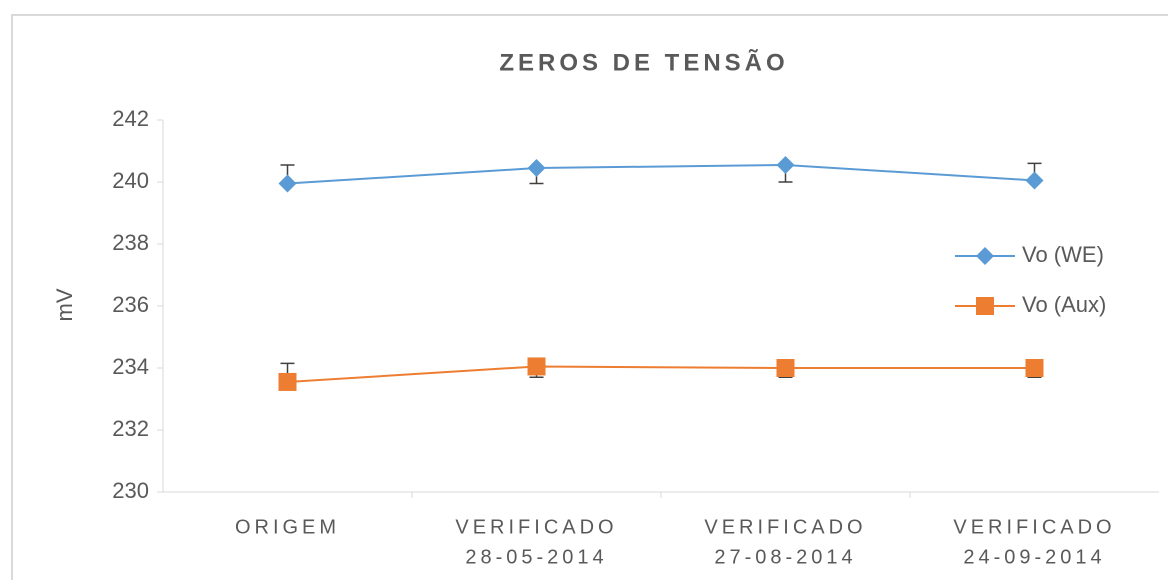 The height and width of the screenshot is (580, 1168). I want to click on x-tick-label: 24-09-2014, so click(1034, 557).